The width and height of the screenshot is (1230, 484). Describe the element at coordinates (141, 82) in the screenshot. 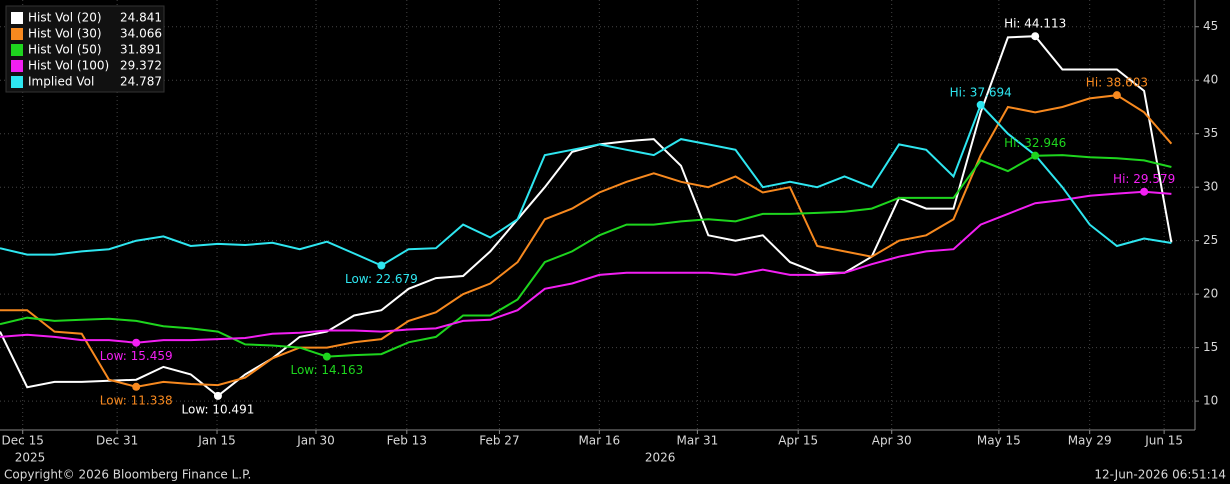

I see `legend-value: 24.787` at that location.